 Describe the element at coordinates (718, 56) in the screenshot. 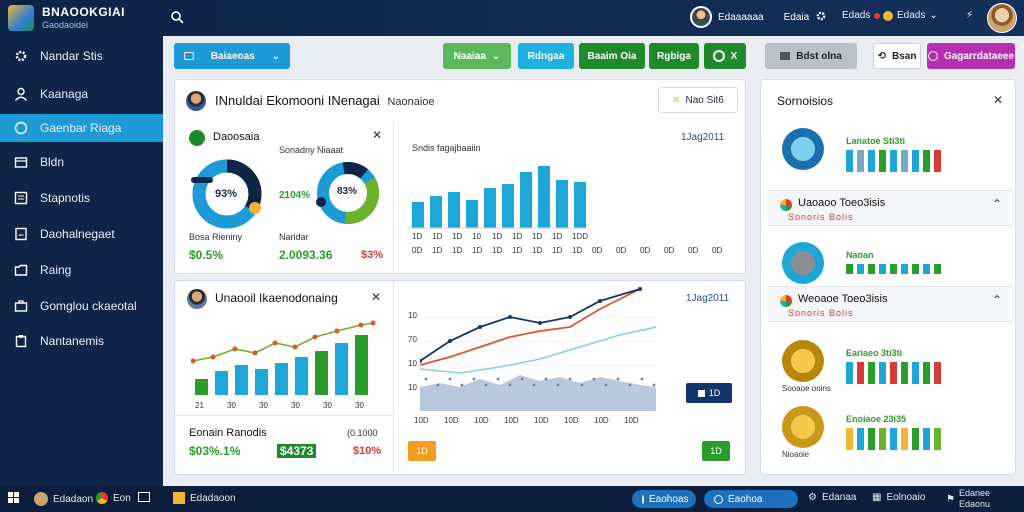

I see `refresh-icon` at that location.